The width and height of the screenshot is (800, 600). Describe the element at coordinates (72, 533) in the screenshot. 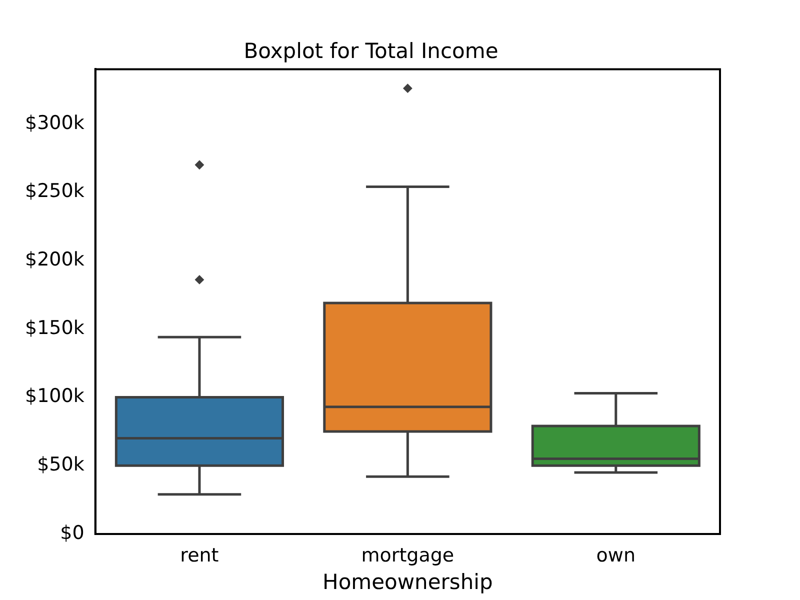

I see `y-tick-label: $0` at that location.